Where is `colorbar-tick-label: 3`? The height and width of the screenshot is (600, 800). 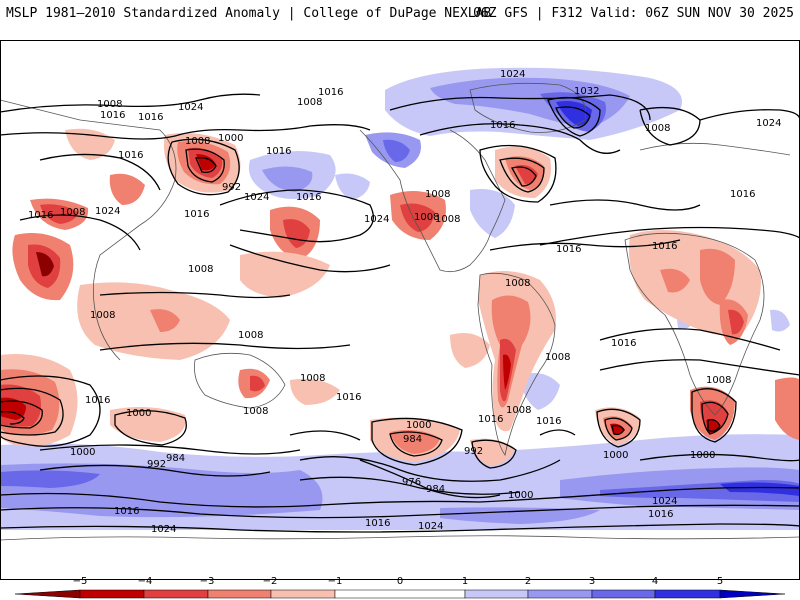 colorbar-tick-label: 3 is located at coordinates (592, 581).